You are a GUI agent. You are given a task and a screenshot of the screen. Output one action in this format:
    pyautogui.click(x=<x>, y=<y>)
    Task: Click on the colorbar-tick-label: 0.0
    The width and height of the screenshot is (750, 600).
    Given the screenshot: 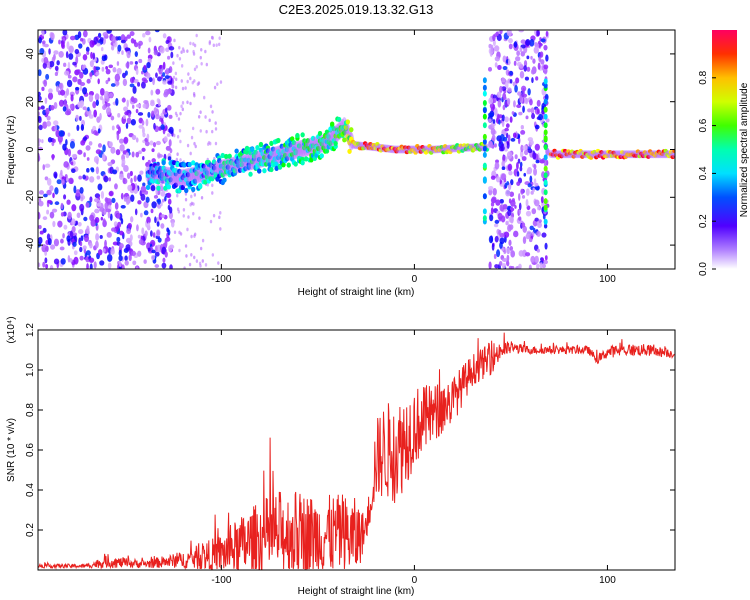 What is the action you would take?
    pyautogui.click(x=703, y=269)
    